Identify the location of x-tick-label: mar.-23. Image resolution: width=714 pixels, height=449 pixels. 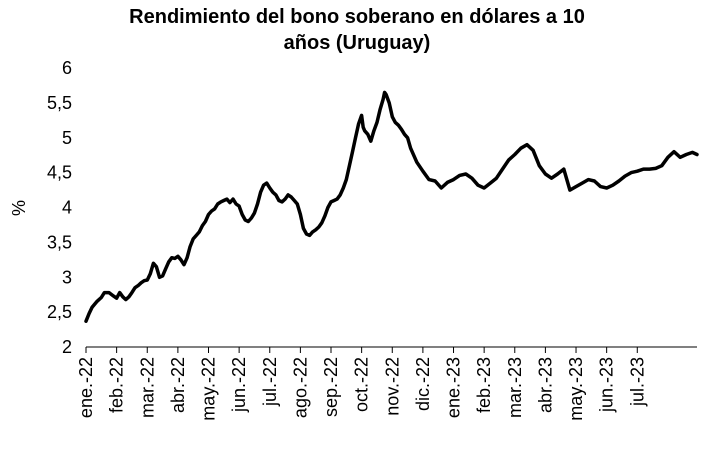
(515, 387).